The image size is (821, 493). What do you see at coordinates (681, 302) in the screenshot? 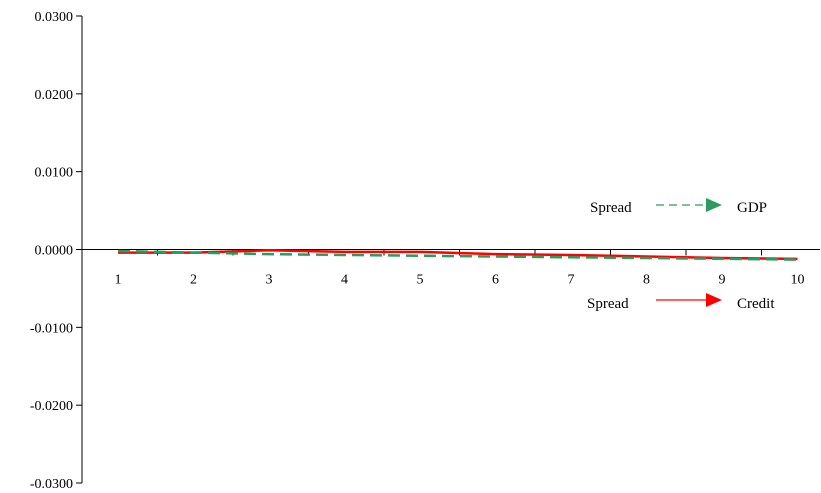
I see `legend-entry-spread-credit: Spread Credit` at bounding box center [681, 302].